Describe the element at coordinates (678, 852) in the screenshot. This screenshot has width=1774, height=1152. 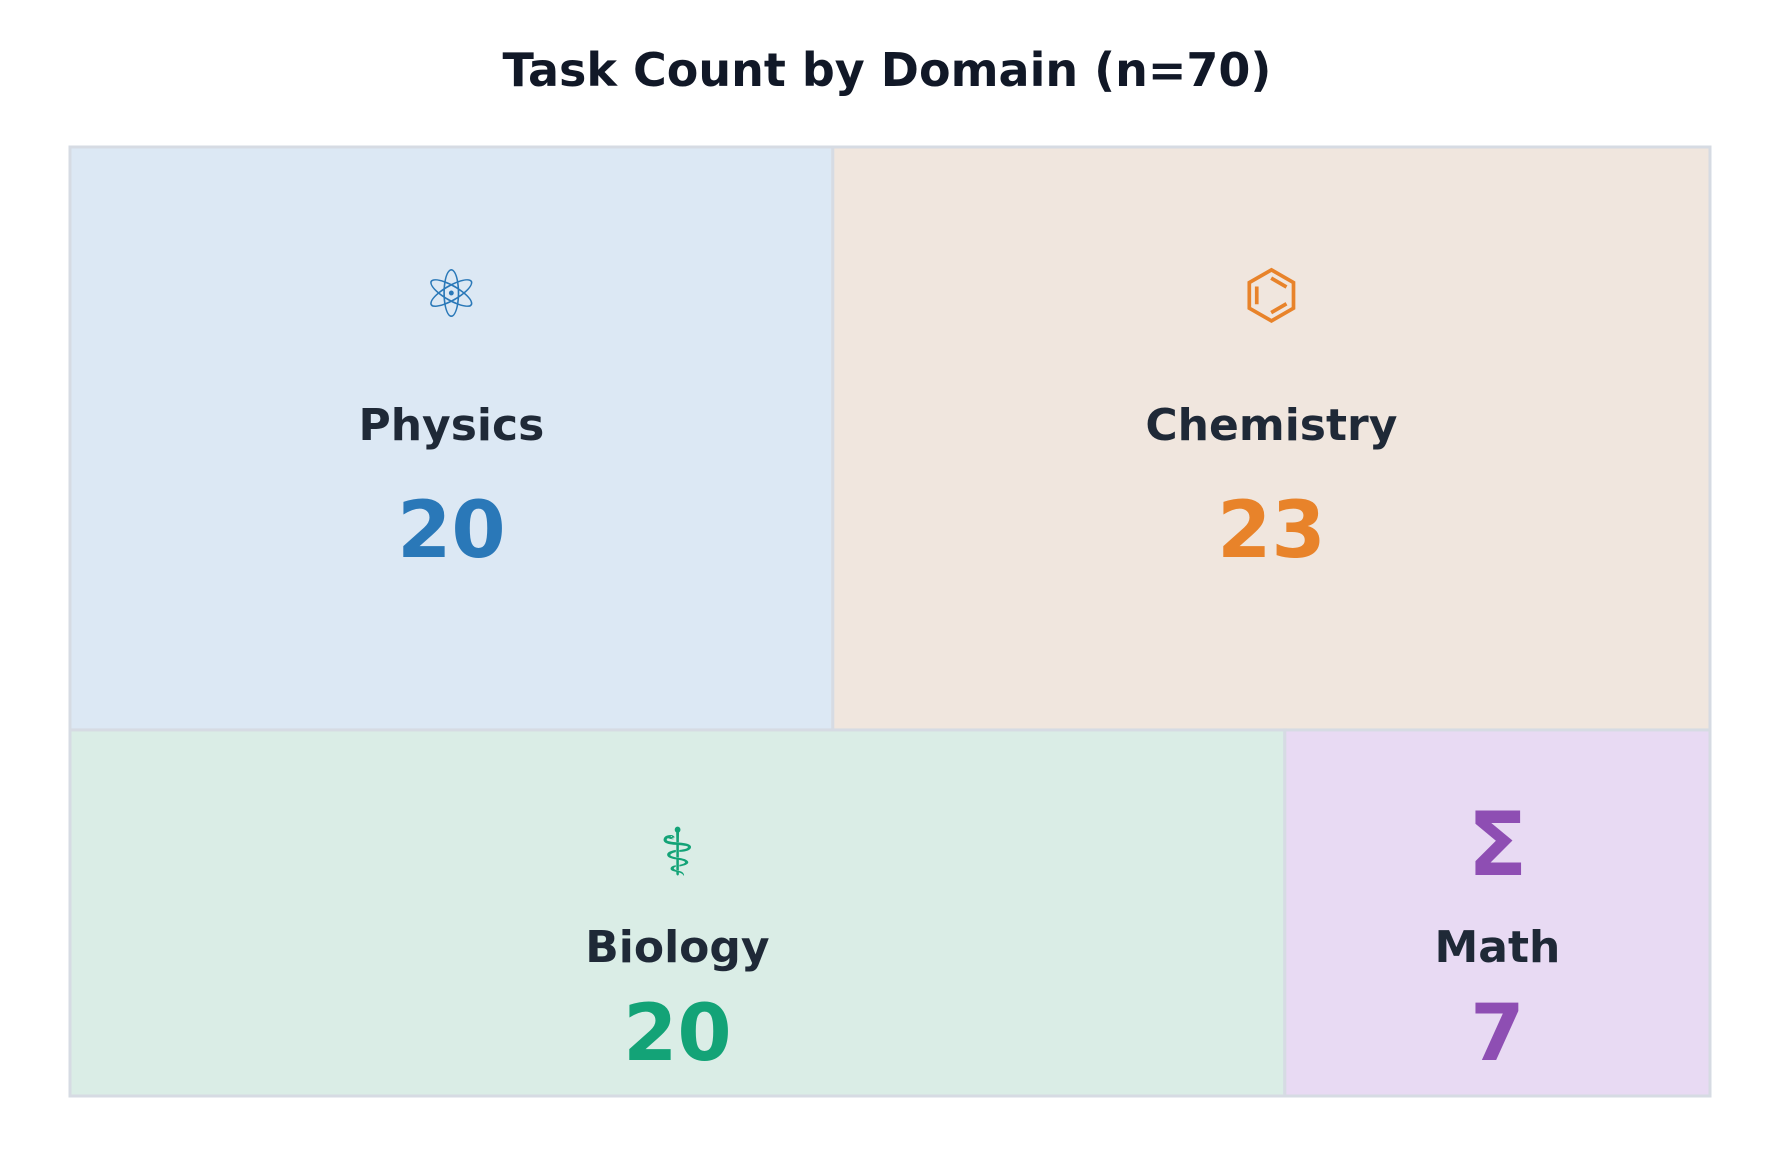
I see `caduceus-icon: ⚕` at that location.